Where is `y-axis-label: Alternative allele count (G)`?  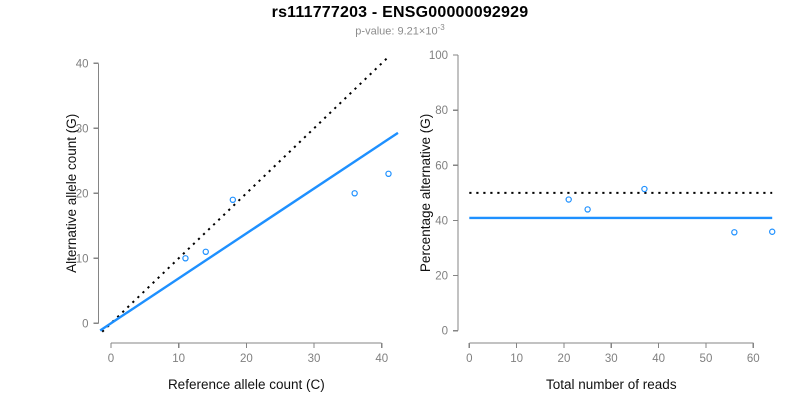 y-axis-label: Alternative allele count (G) is located at coordinates (71, 193).